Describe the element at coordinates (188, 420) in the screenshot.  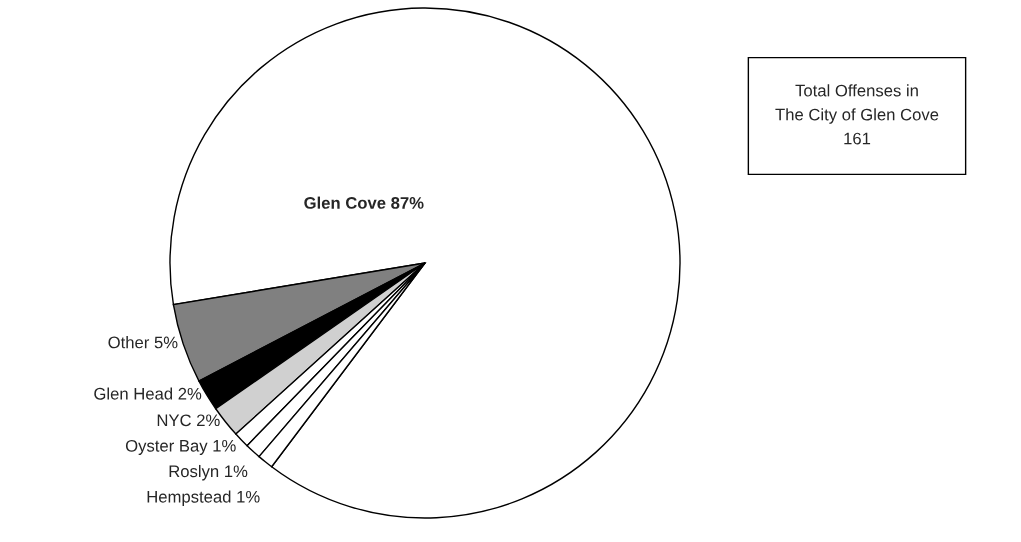
I see `slice-label: NYC 2%` at that location.